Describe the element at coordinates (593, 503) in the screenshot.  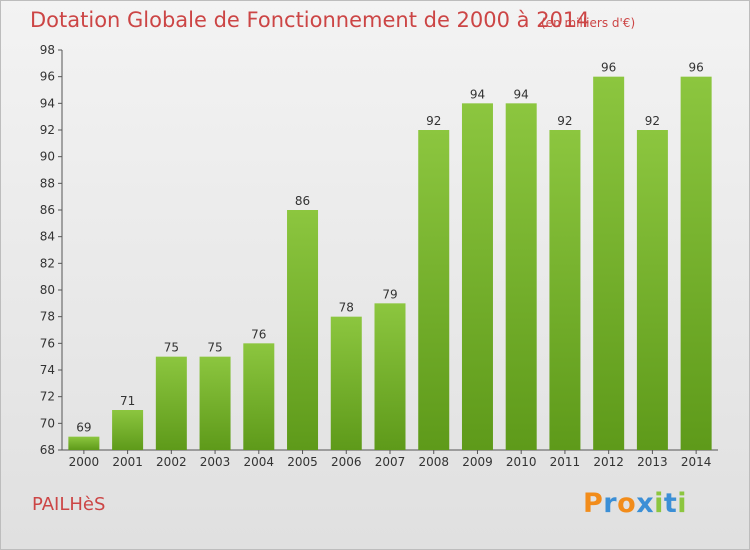
I see `logo-letter: P` at that location.